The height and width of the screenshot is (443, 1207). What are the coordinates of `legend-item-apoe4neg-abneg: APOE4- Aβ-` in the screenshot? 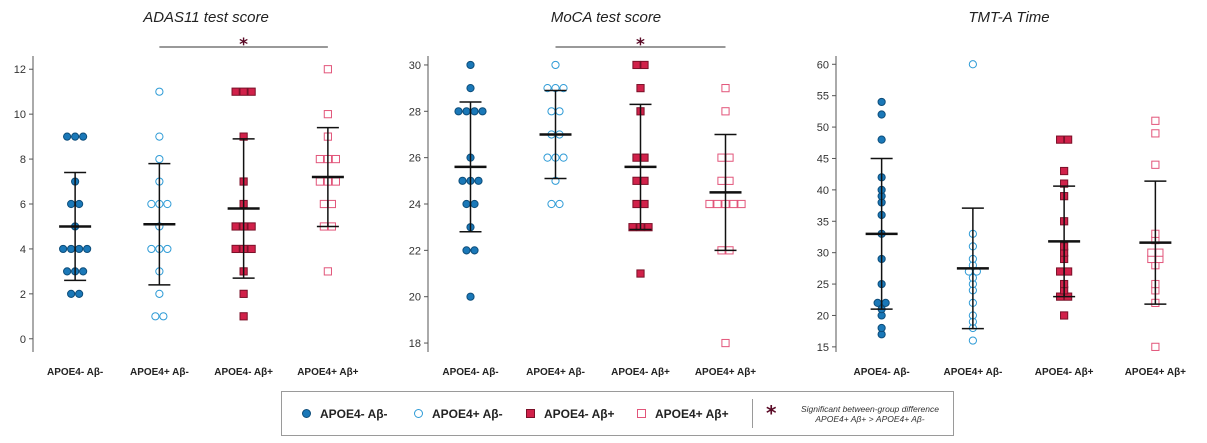 It's located at (345, 413).